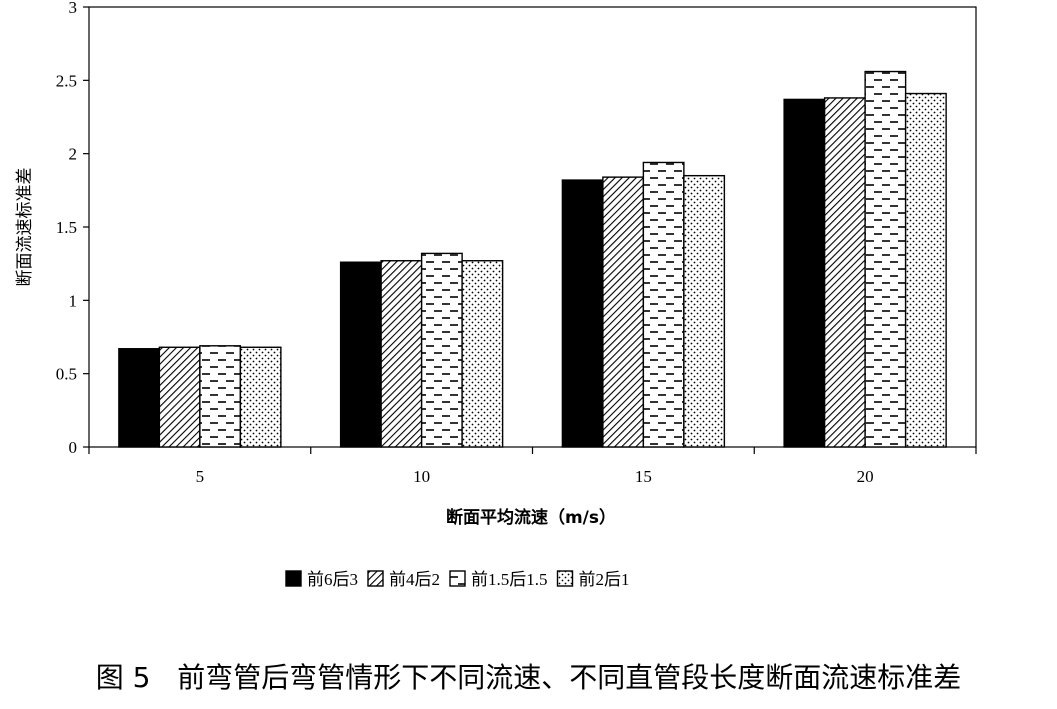 Image resolution: width=1057 pixels, height=709 pixels. What do you see at coordinates (200, 476) in the screenshot?
I see `x-tick-label: 5` at bounding box center [200, 476].